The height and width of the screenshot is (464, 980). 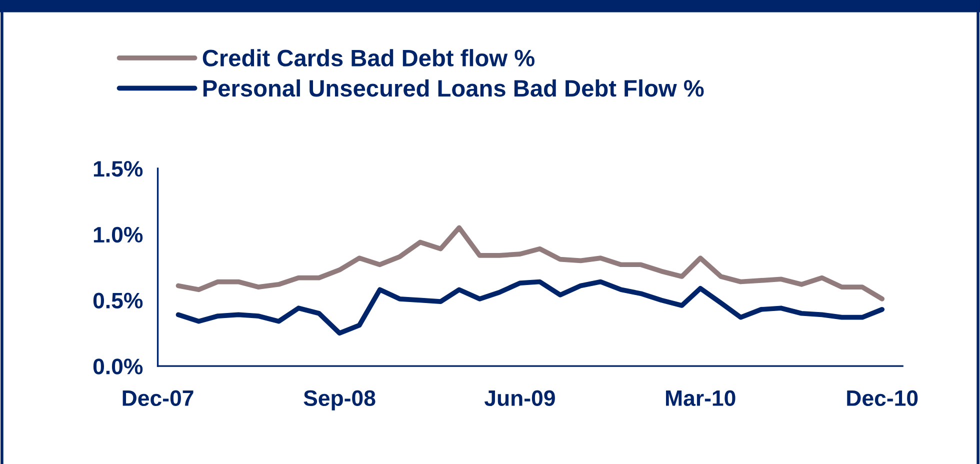 What do you see at coordinates (519, 398) in the screenshot?
I see `x-tick-label: Jun-09` at bounding box center [519, 398].